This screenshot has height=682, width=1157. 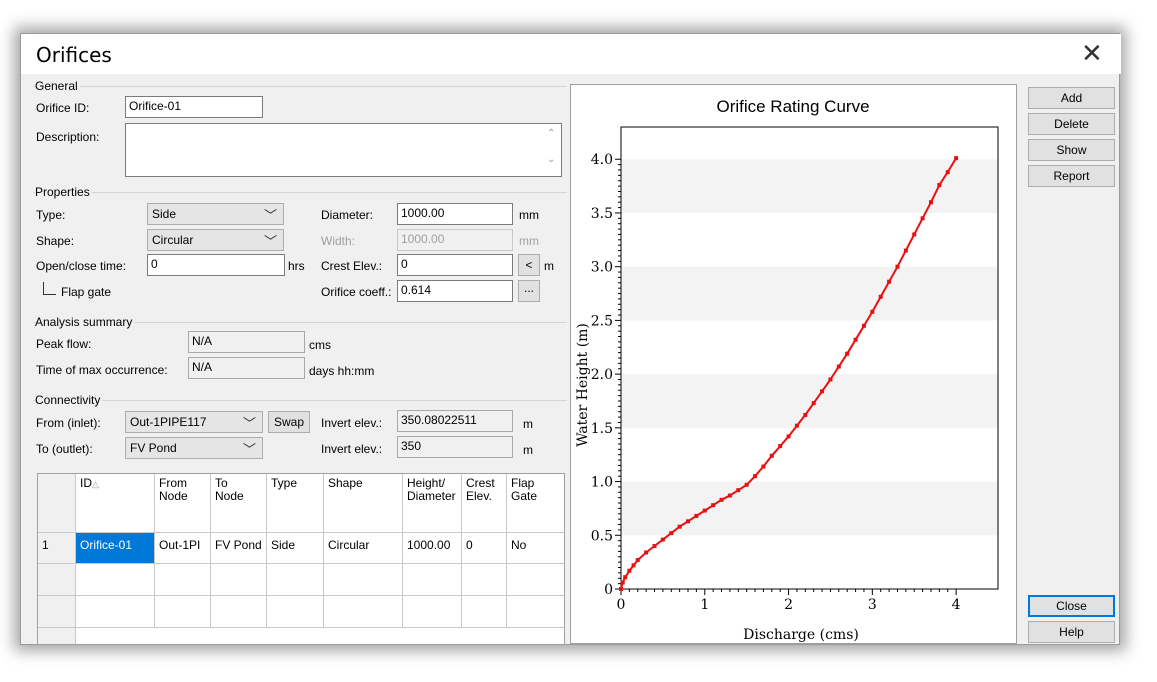 I want to click on y-axis-label: Water Height (m), so click(x=583, y=385).